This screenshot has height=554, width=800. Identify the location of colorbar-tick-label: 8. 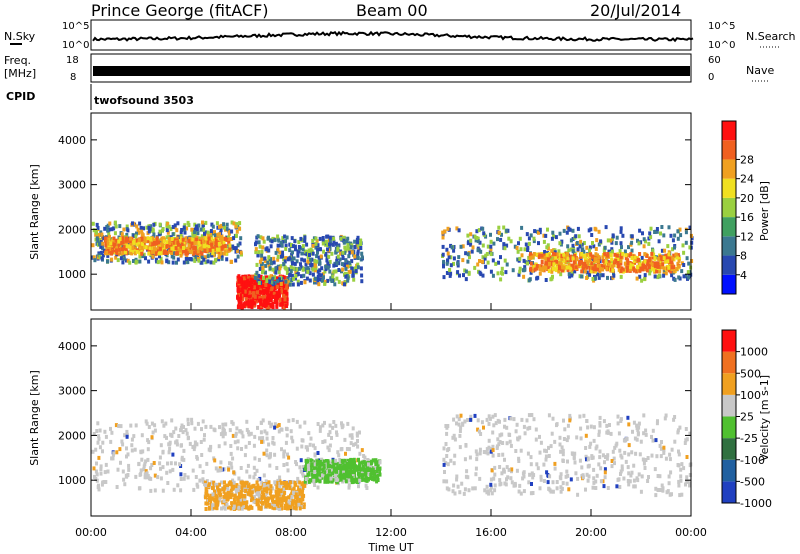
(743, 256).